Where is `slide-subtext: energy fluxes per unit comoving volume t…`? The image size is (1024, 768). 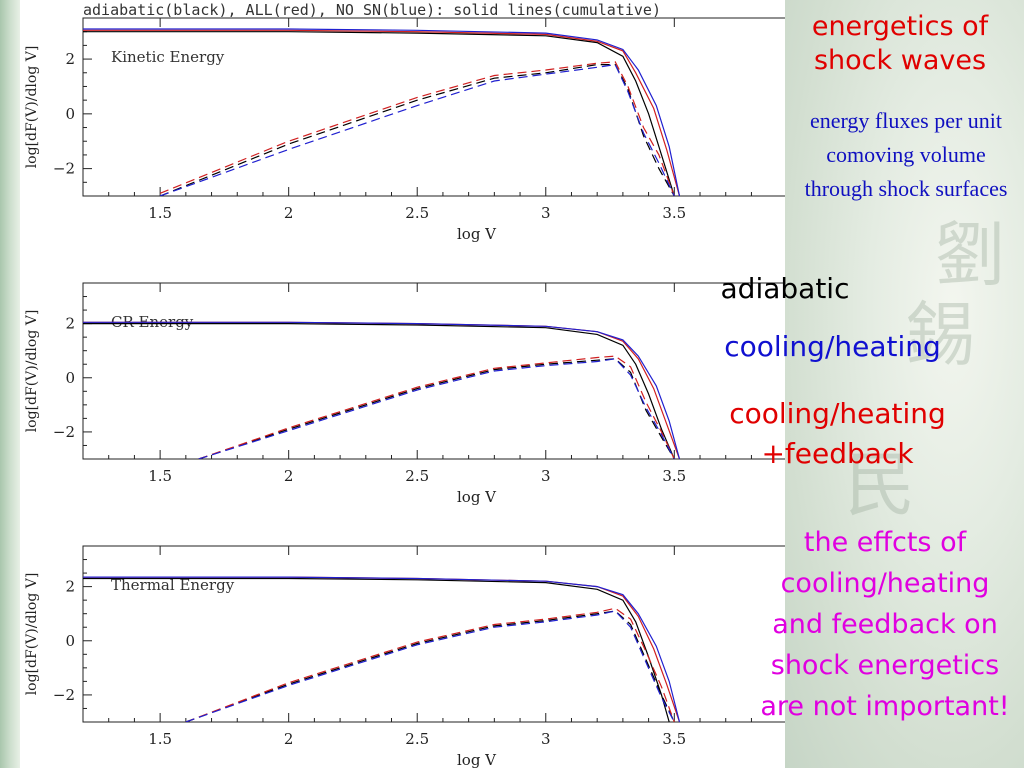 slide-subtext: energy fluxes per unit comoving volume t… is located at coordinates (906, 154).